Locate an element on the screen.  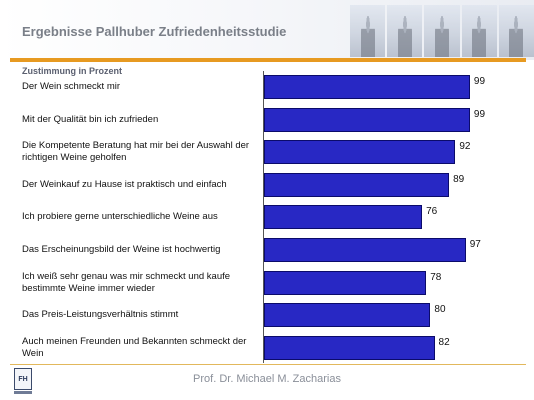
bar-value-label: 97 is located at coordinates (475, 244).